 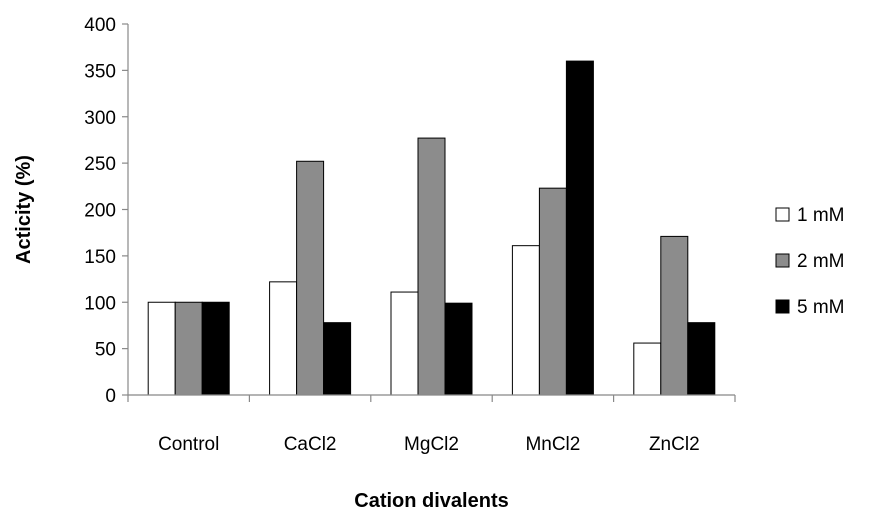 What do you see at coordinates (647, 369) in the screenshot?
I see `bar-ZnCl2-1mM` at bounding box center [647, 369].